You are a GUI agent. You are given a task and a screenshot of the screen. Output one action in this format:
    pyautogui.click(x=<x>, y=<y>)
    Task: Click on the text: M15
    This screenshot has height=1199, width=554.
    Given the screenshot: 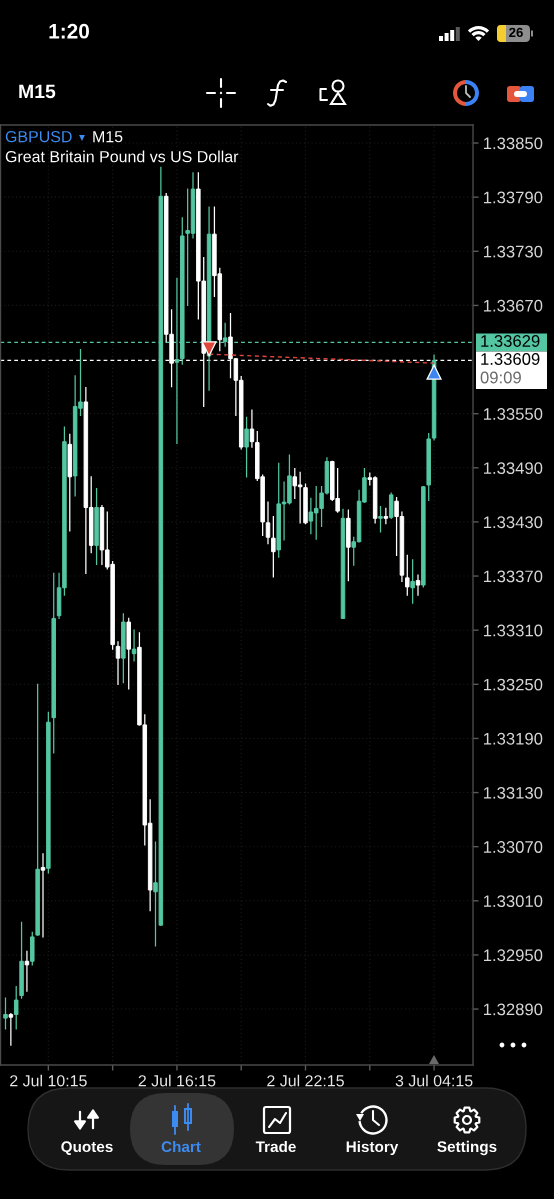 What is the action you would take?
    pyautogui.click(x=37, y=91)
    